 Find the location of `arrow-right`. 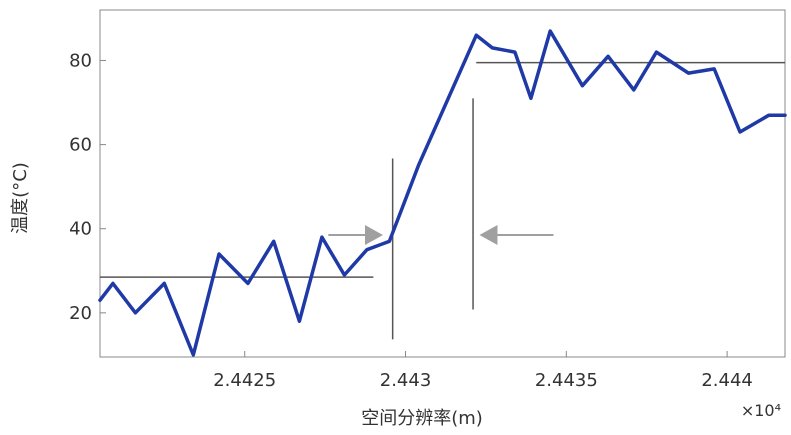

arrow-right is located at coordinates (516, 235).